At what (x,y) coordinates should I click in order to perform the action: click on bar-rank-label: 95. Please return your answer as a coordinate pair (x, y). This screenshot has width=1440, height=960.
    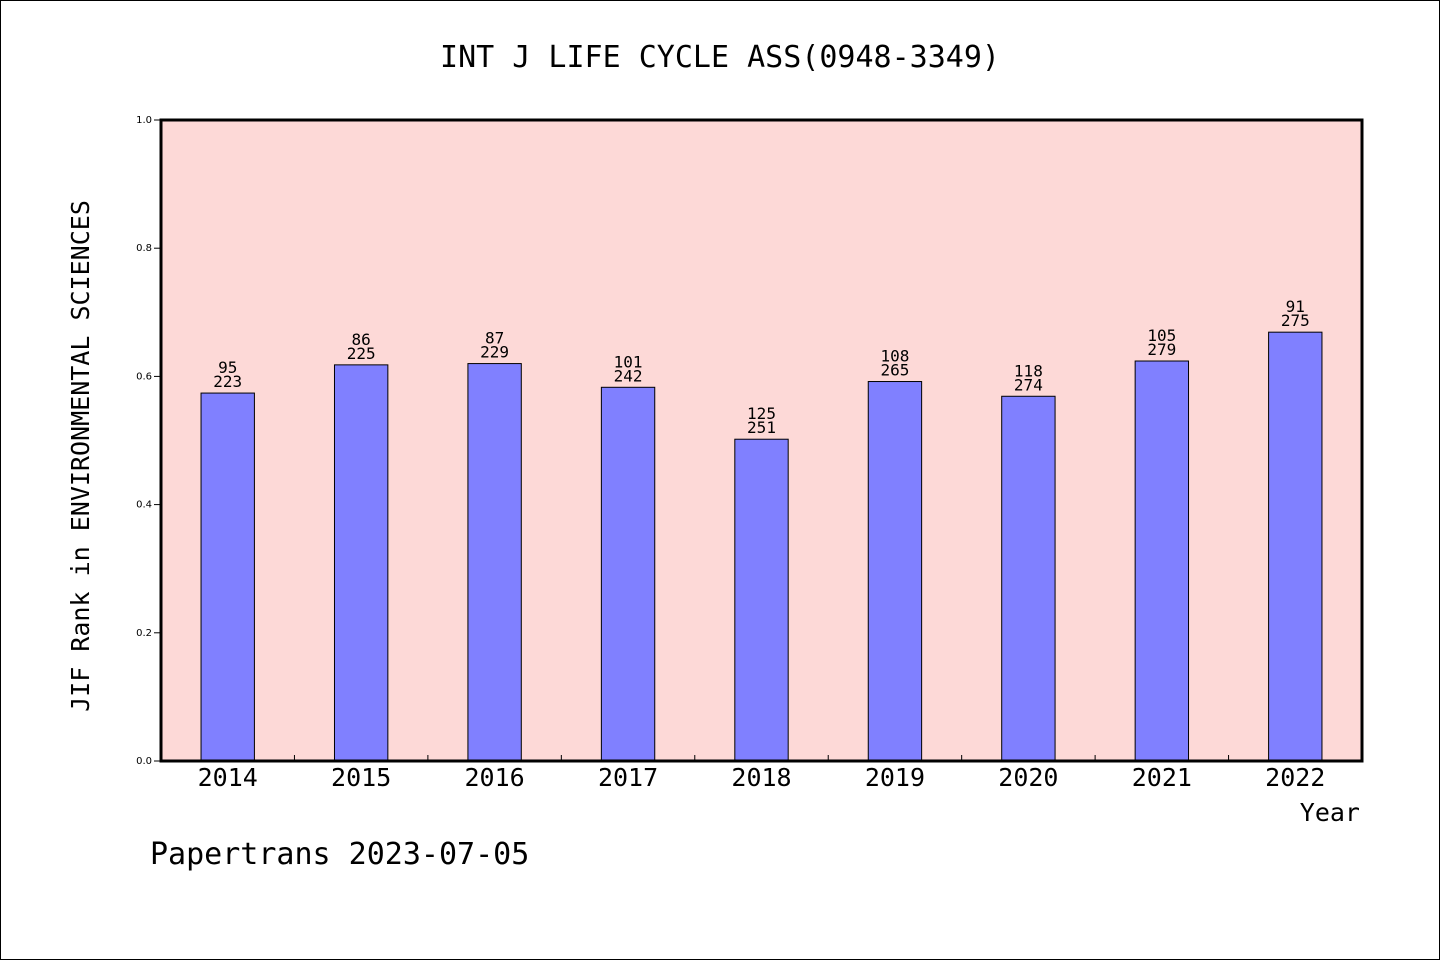
    Looking at the image, I should click on (227, 367).